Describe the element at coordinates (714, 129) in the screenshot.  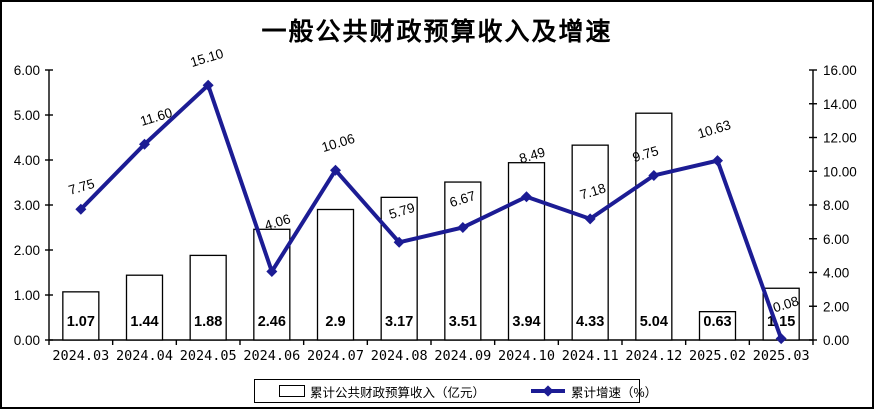
I see `line-value-label: 10.63` at that location.